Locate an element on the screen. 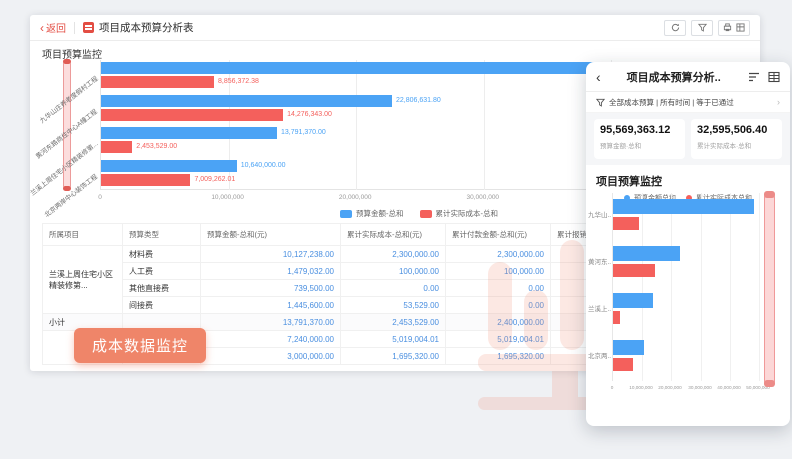 This screenshot has height=459, width=792. back-button: ‹ 返回 is located at coordinates (53, 28).